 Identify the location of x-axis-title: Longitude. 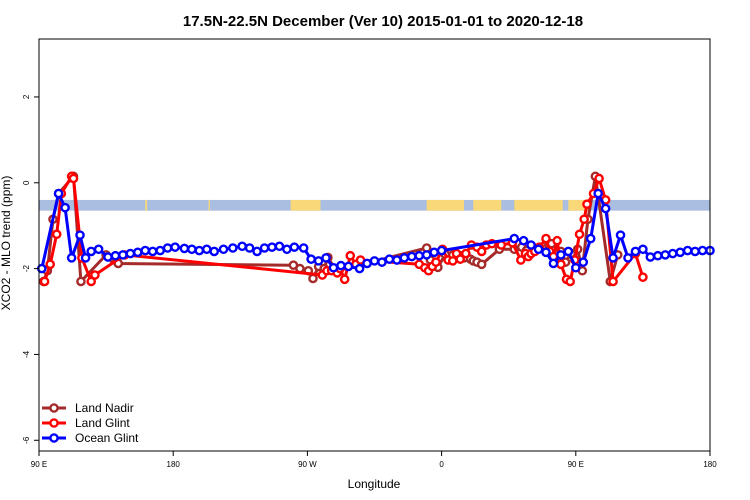
(374, 484).